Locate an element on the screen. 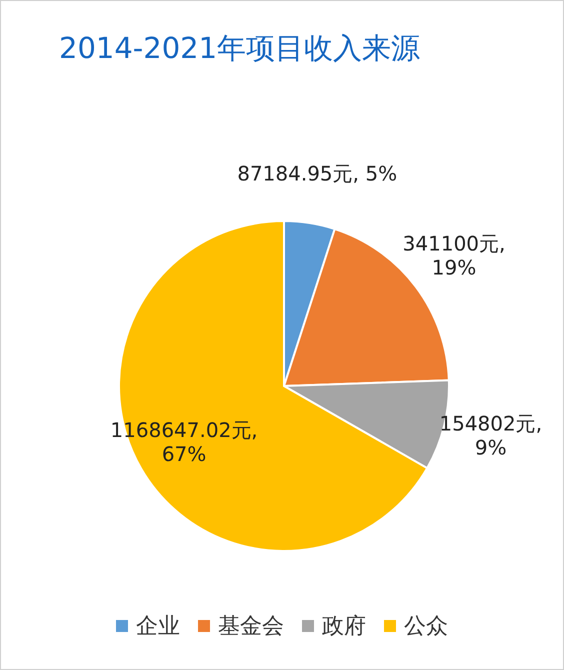  chart-title: 2014-2021年项目收入来源 is located at coordinates (239, 48).